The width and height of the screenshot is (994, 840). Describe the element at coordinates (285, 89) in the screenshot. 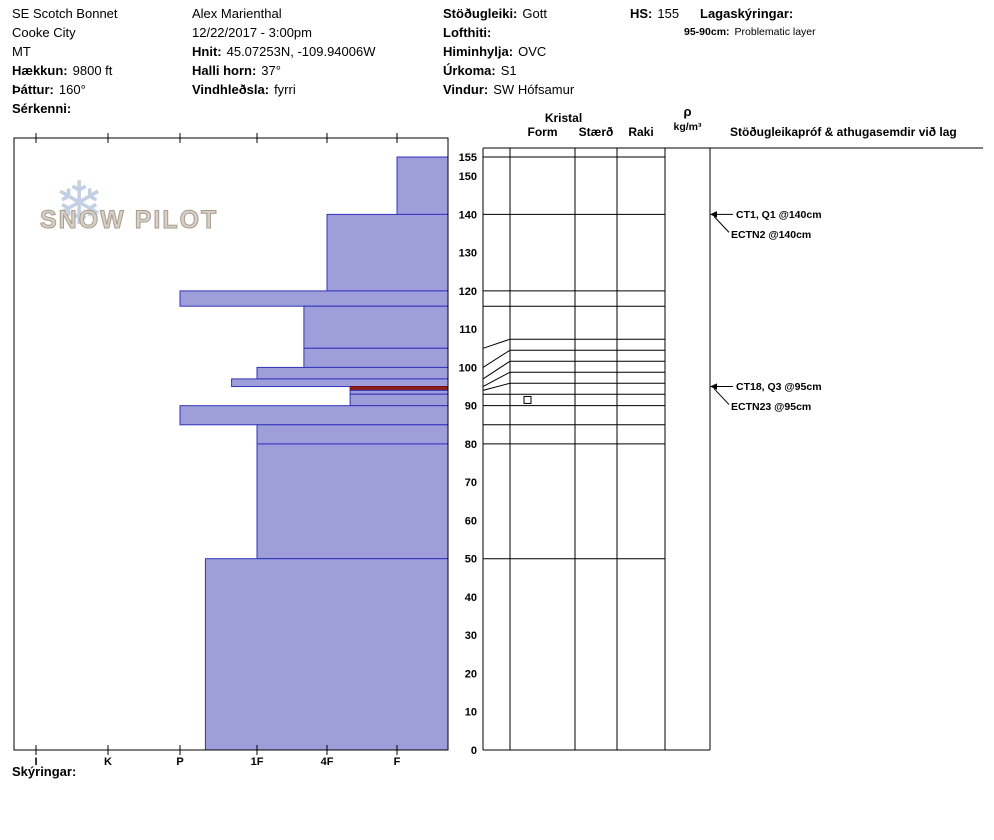

I see `windloading-value: fyrri` at that location.